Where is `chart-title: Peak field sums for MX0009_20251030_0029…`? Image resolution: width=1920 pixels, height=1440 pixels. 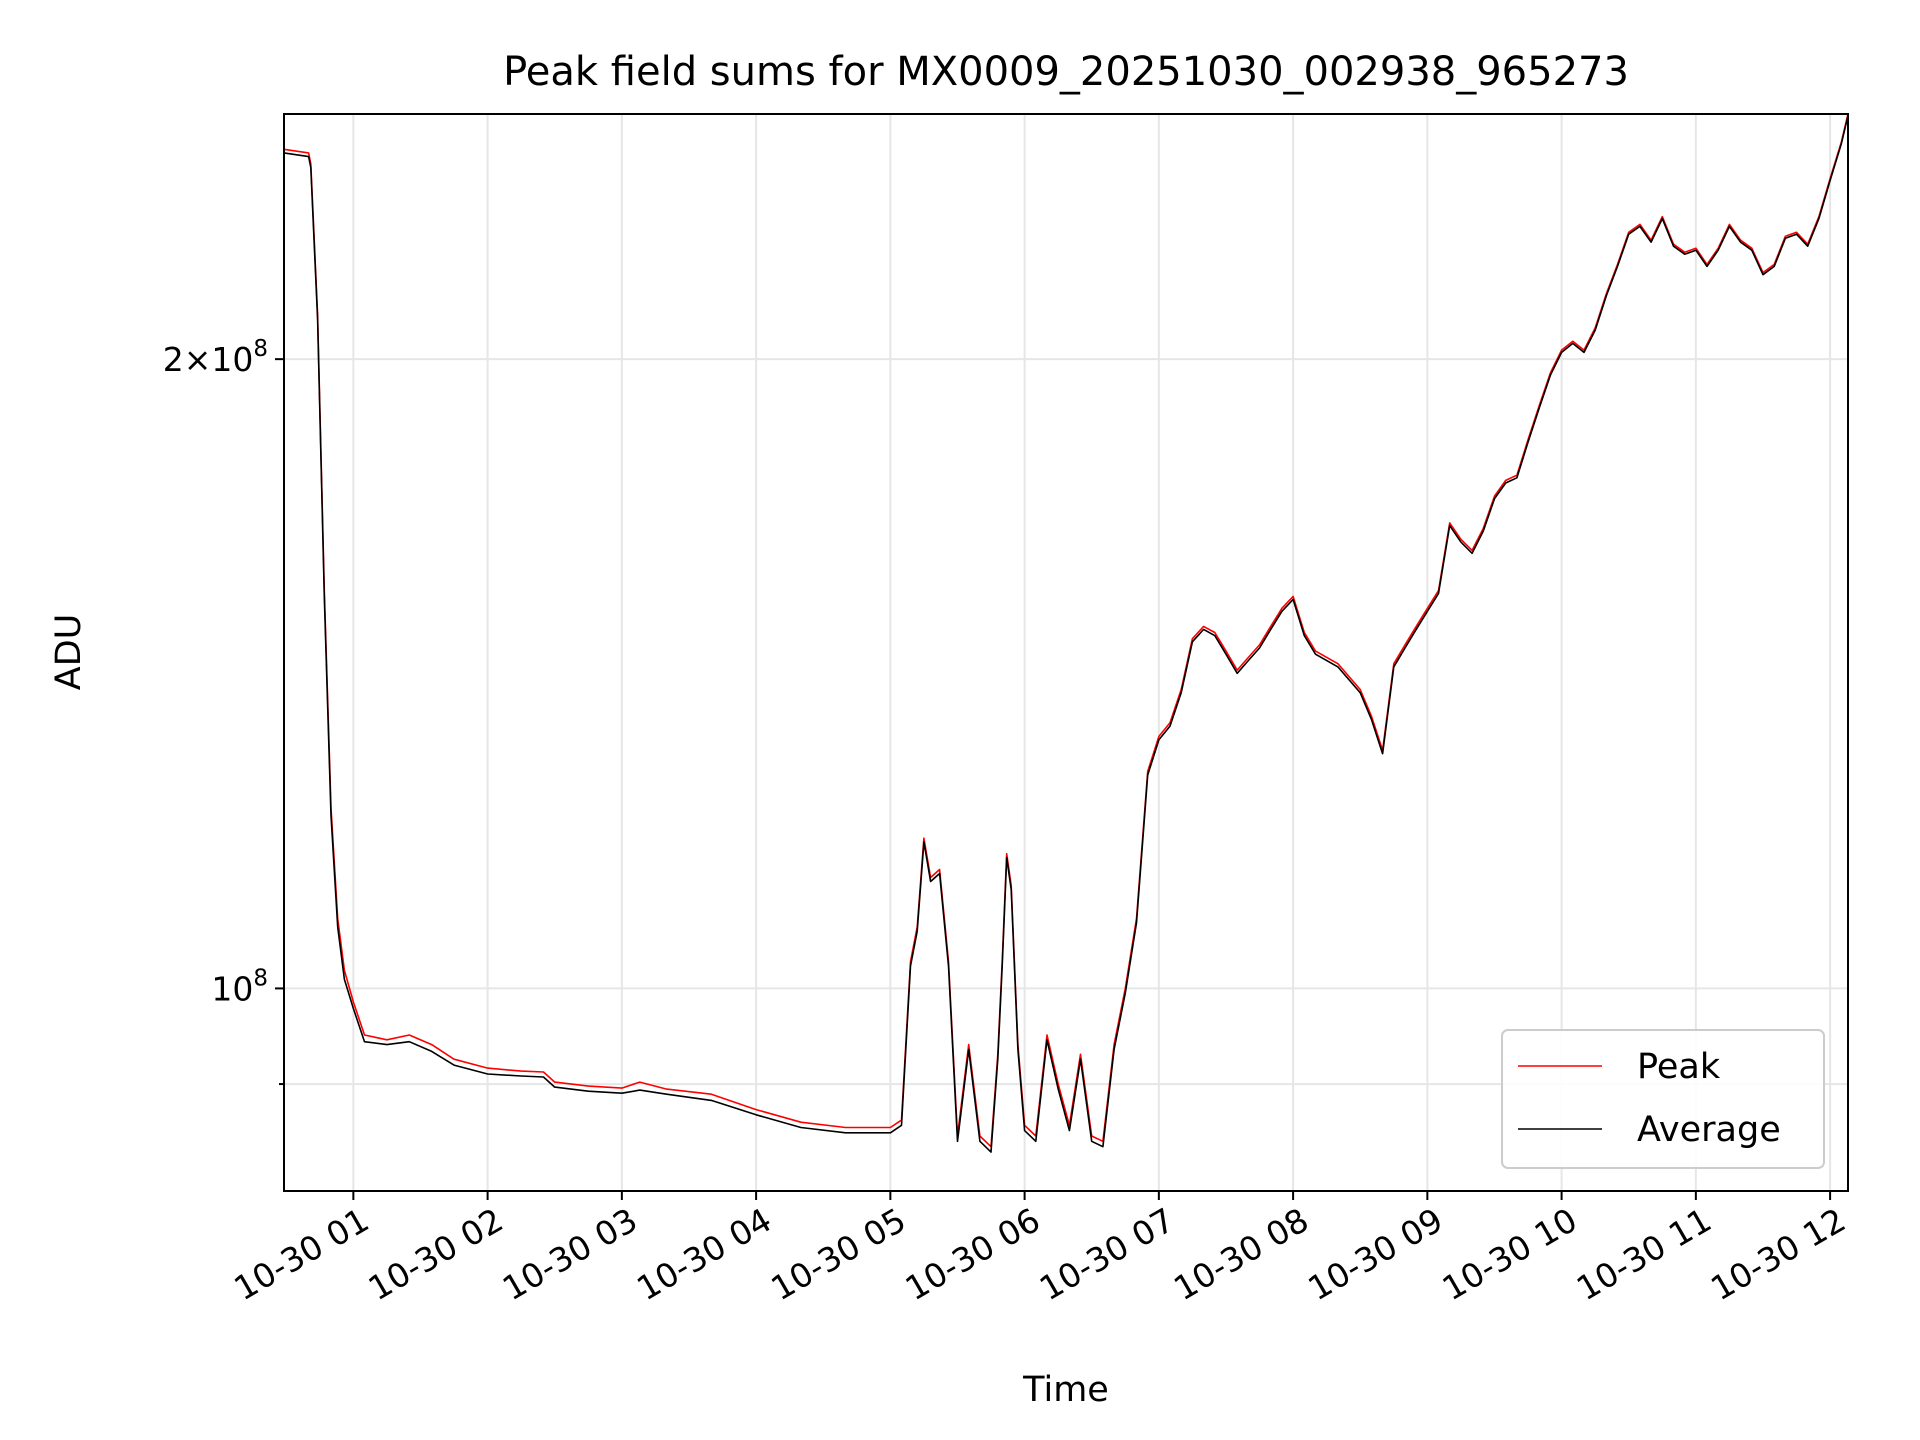 chart-title: Peak field sums for MX0009_20251030_0029… is located at coordinates (1066, 72).